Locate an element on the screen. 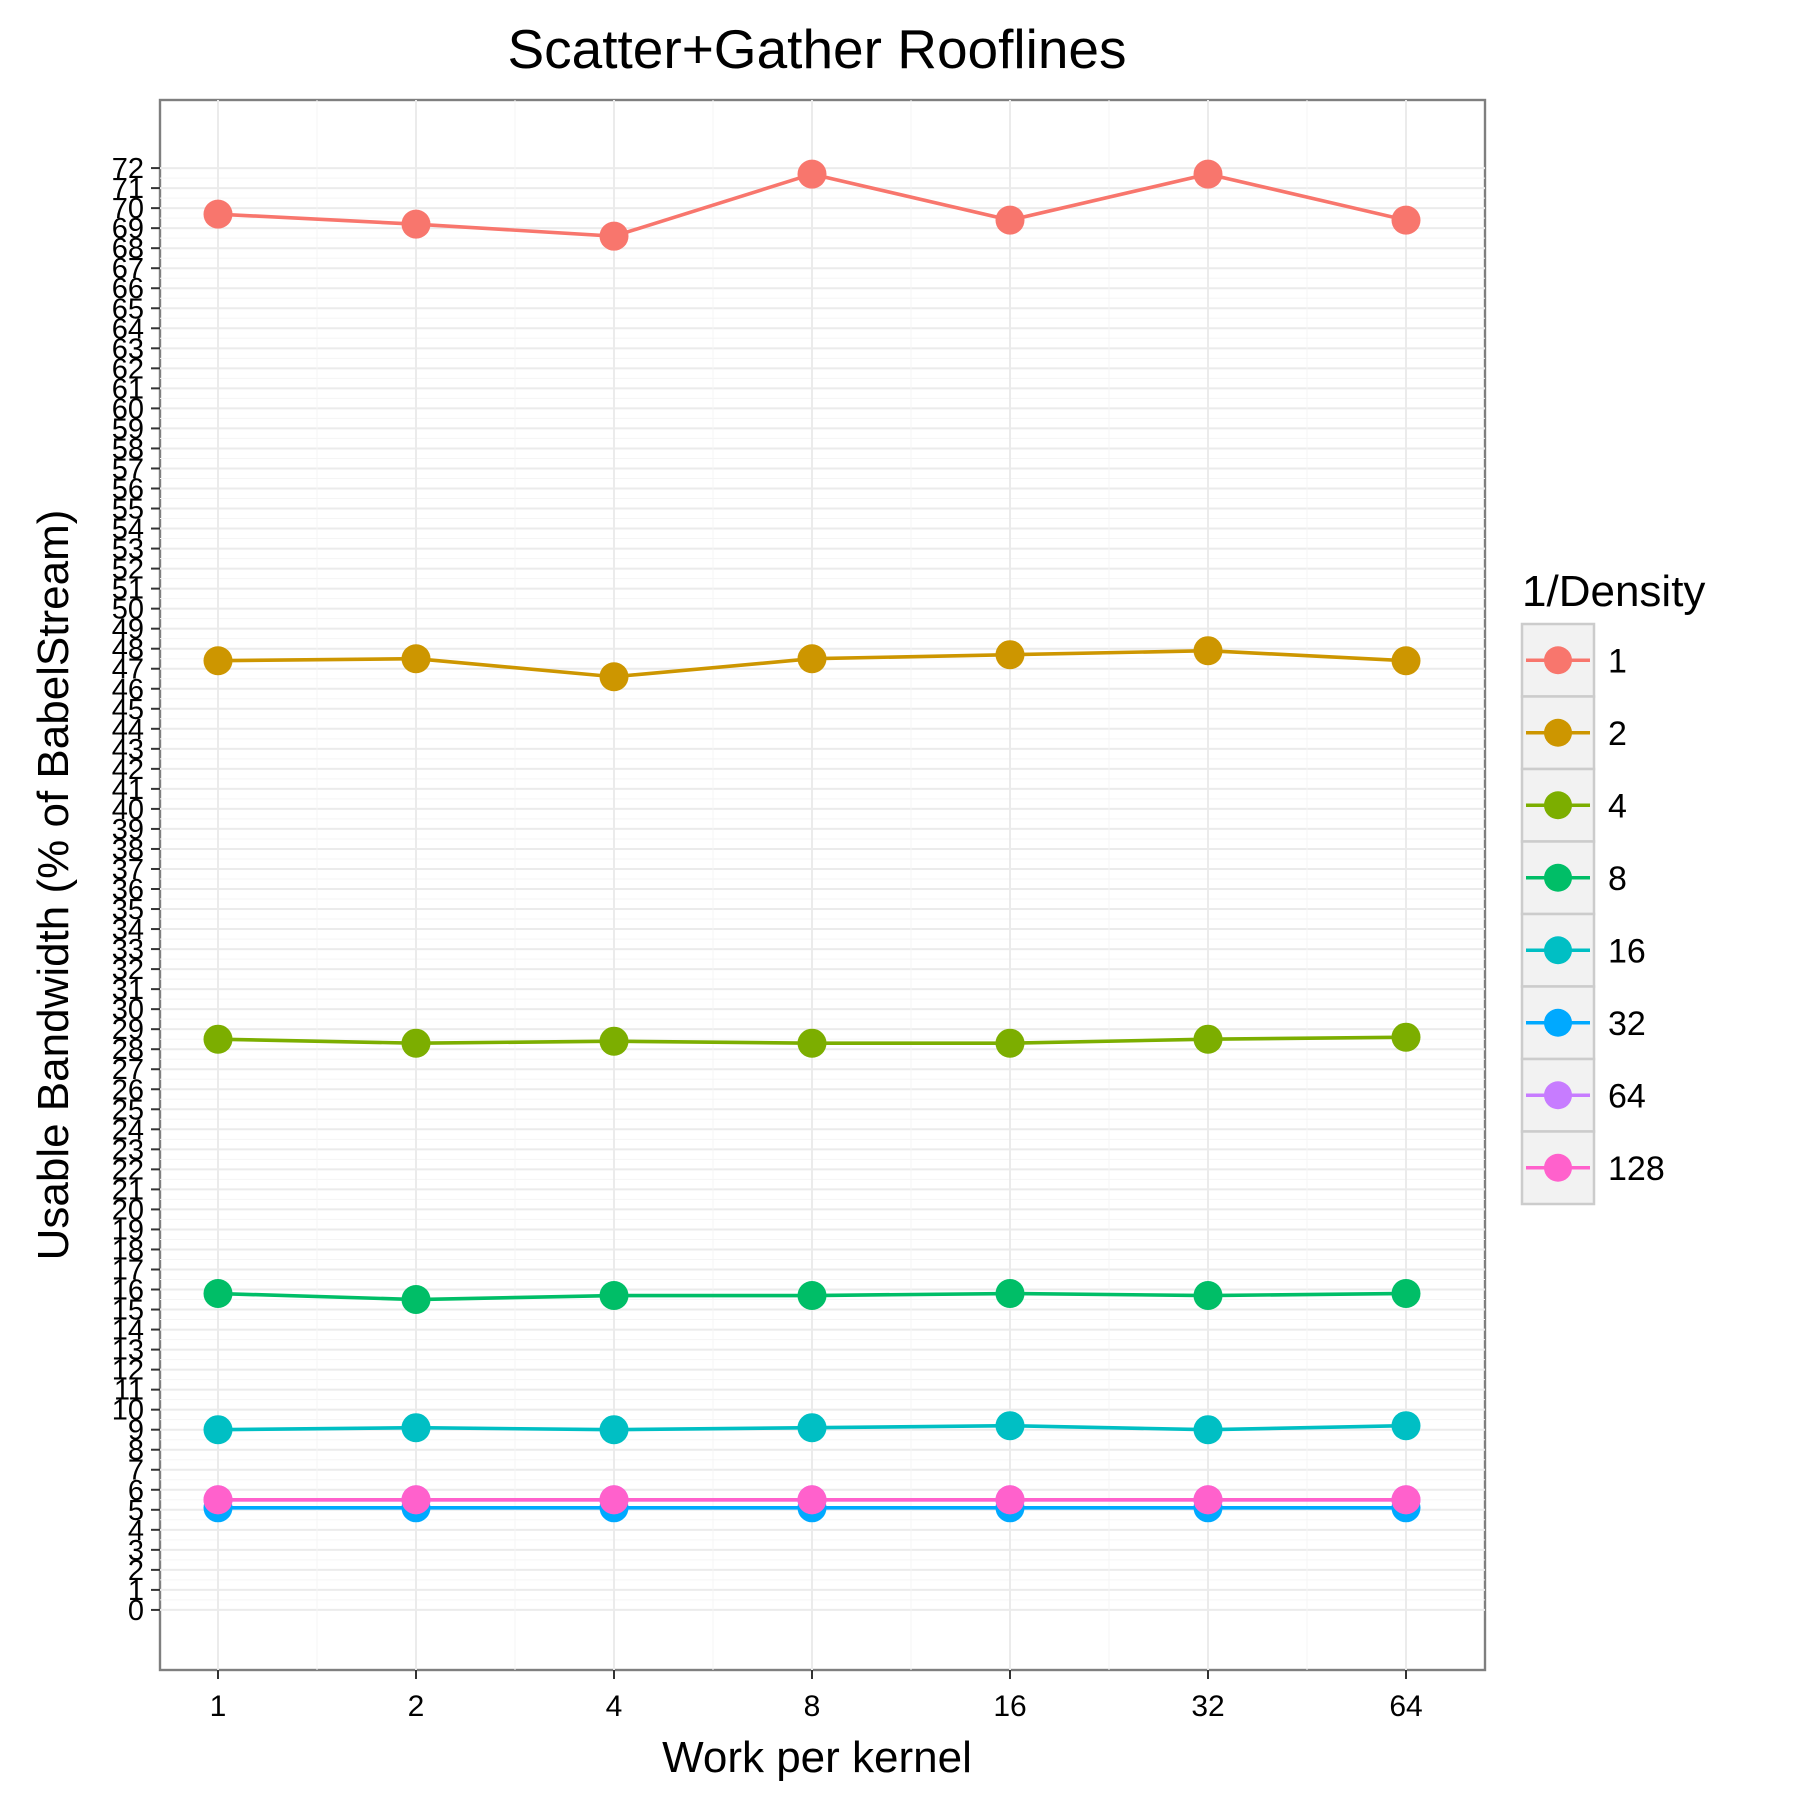 The image size is (1800, 1800). y-tick-label: 63 is located at coordinates (128, 349).